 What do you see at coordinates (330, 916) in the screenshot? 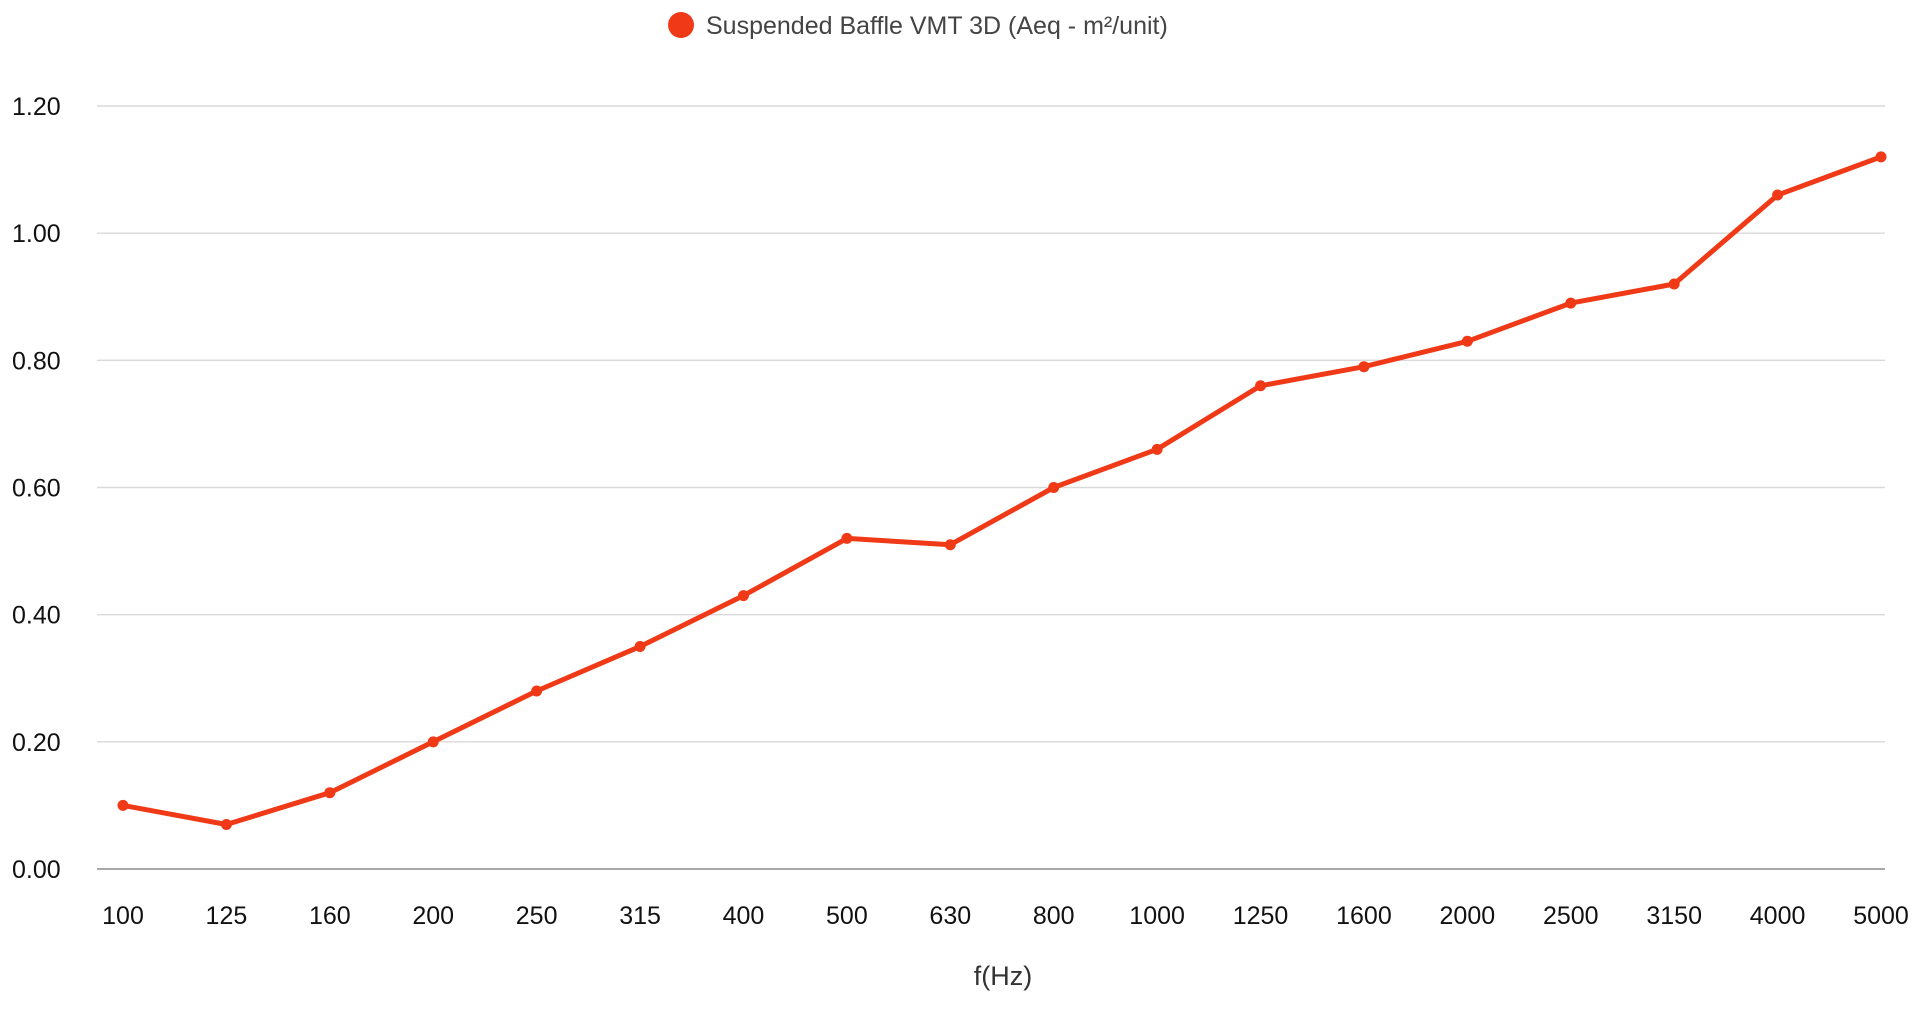
I see `x-tick-label: 160` at bounding box center [330, 916].